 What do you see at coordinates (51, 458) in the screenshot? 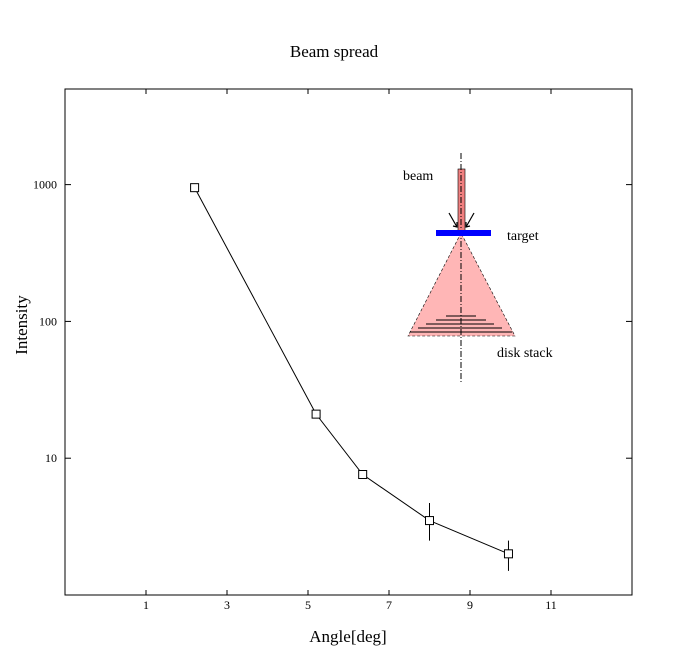
I see `y-tick-label: 10` at bounding box center [51, 458].